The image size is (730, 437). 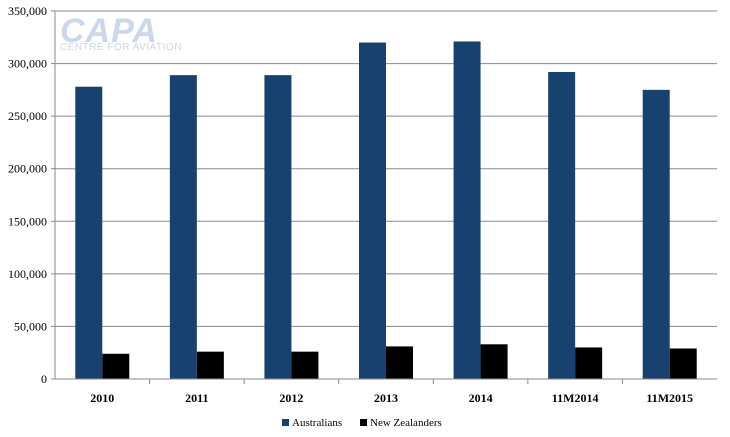 What do you see at coordinates (285, 422) in the screenshot?
I see `legend-swatch-australians` at bounding box center [285, 422].